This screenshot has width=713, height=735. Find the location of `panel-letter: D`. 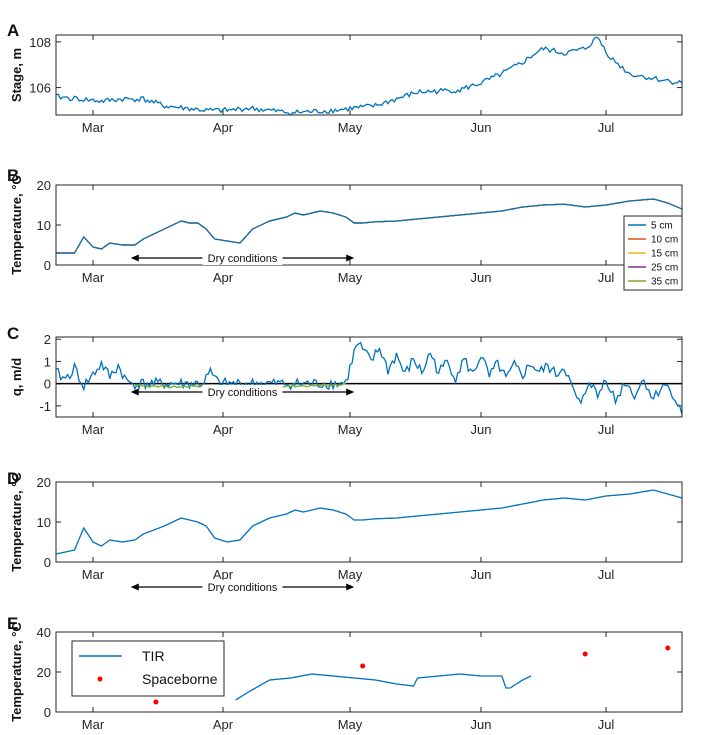

panel-letter: D is located at coordinates (13, 478).